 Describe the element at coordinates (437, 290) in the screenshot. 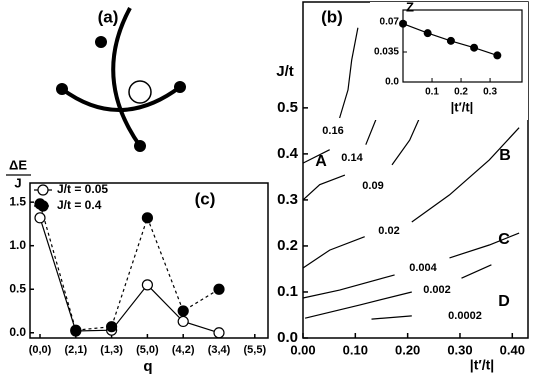

I see `contour-label: 0.002` at that location.